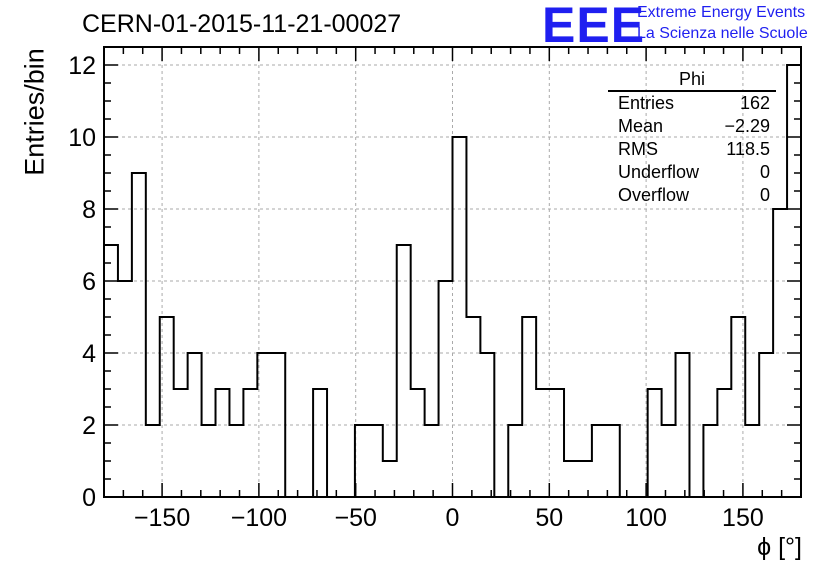 Image resolution: width=836 pixels, height=572 pixels. Describe the element at coordinates (646, 103) in the screenshot. I see `stats-label: Entries` at that location.